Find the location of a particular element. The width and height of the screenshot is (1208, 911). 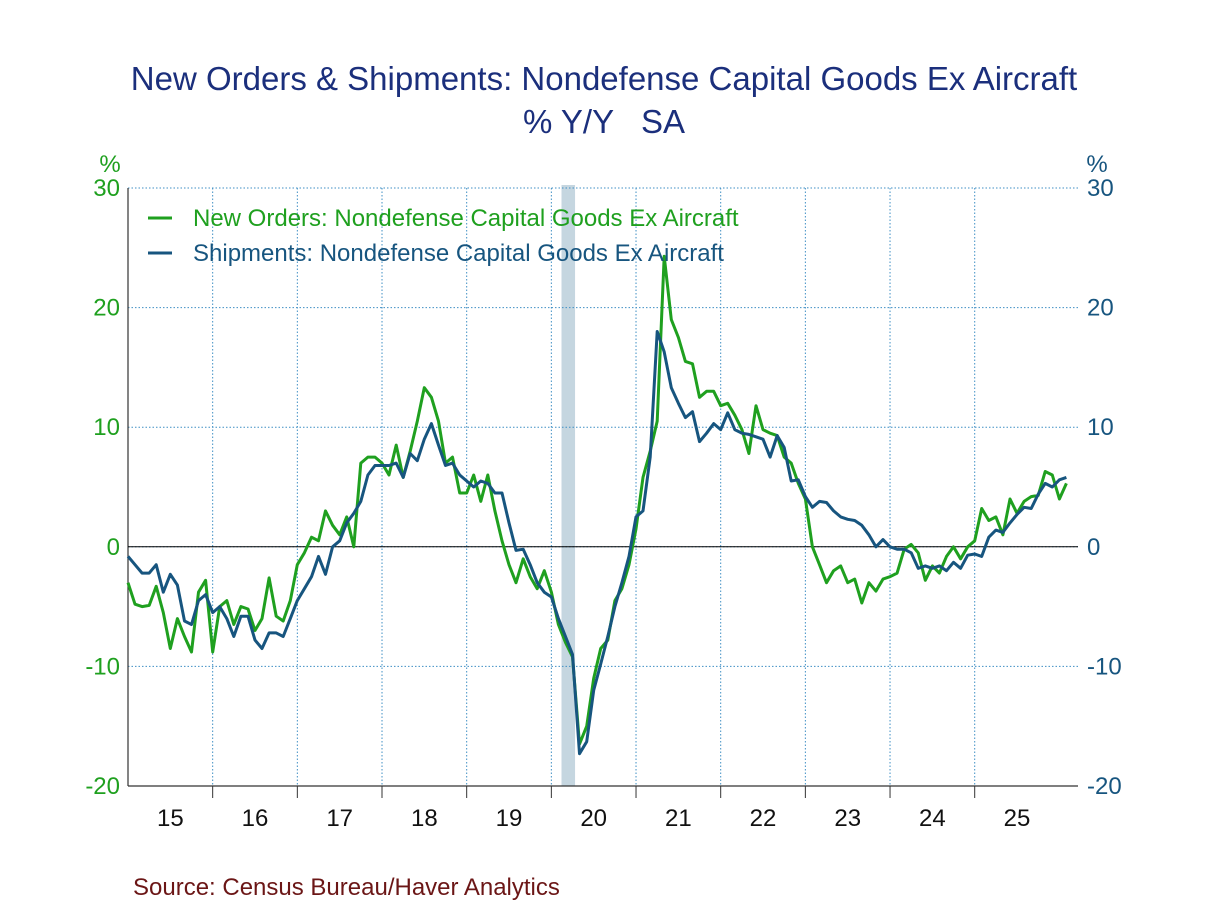

y-tick-label: 20 is located at coordinates (106, 308).